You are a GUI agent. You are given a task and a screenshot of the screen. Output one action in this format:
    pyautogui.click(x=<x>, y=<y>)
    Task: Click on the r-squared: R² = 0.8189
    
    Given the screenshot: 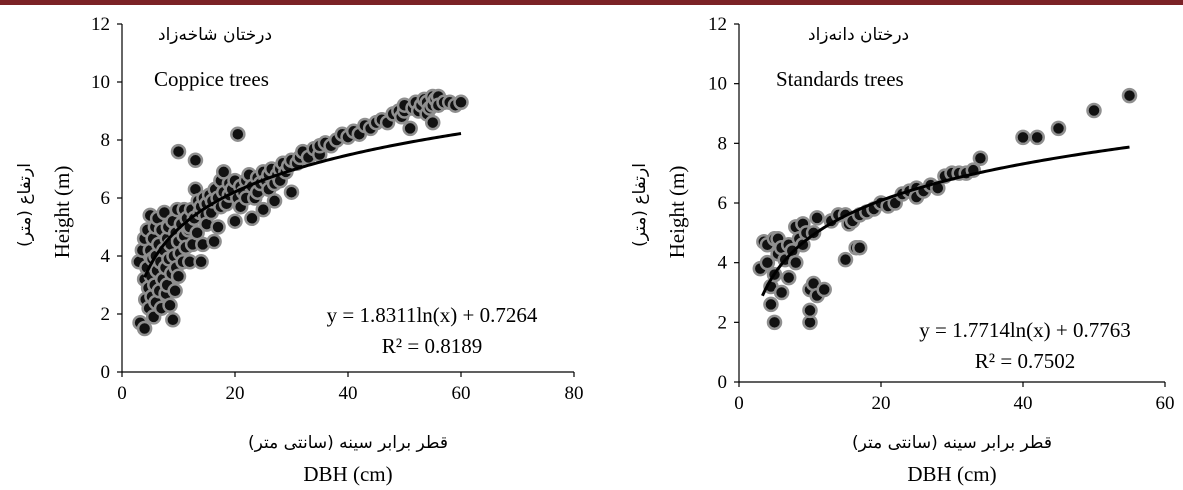 What is the action you would take?
    pyautogui.click(x=432, y=346)
    